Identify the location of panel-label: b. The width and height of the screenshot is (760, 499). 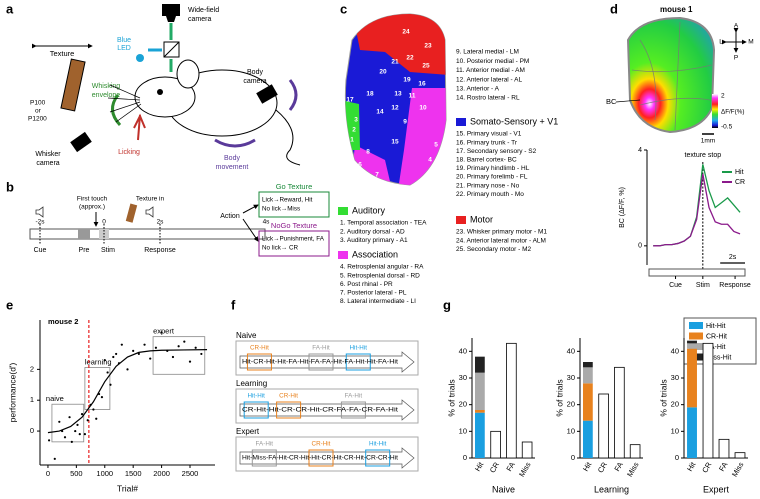
(10, 186).